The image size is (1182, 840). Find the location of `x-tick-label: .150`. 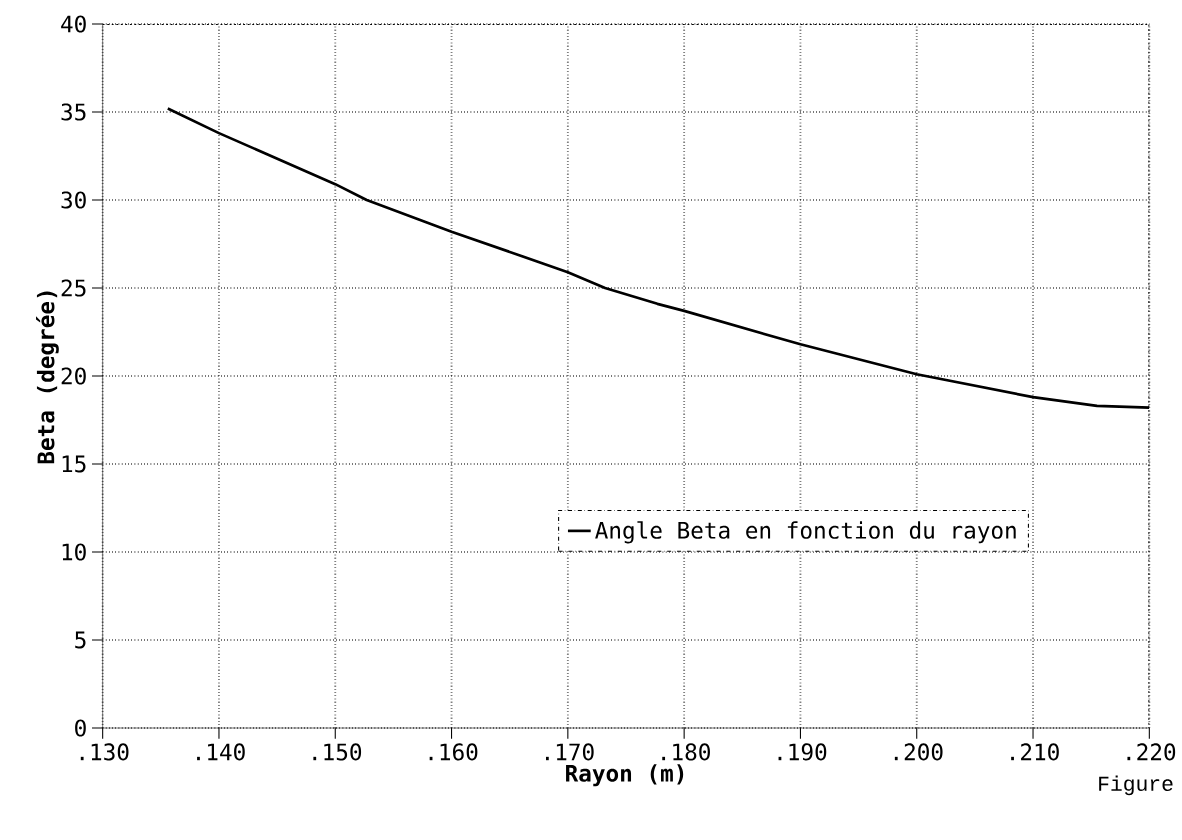

x-tick-label: .150 is located at coordinates (337, 752).